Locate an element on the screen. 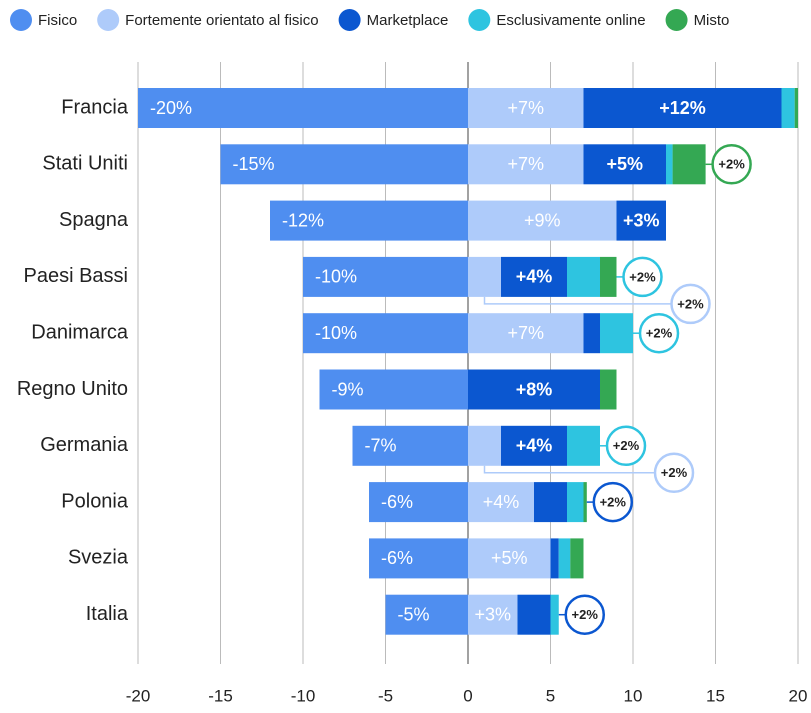 The image size is (811, 713). value-label: +12% is located at coordinates (682, 108).